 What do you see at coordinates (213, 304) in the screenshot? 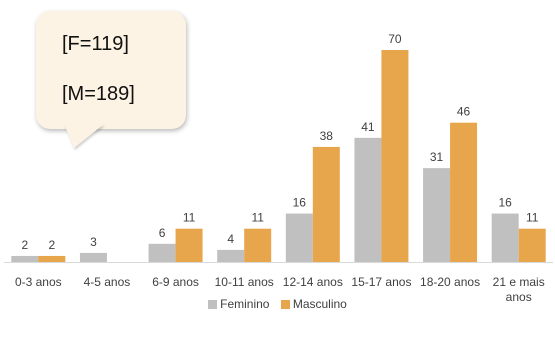
I see `legend-swatch-feminino` at bounding box center [213, 304].